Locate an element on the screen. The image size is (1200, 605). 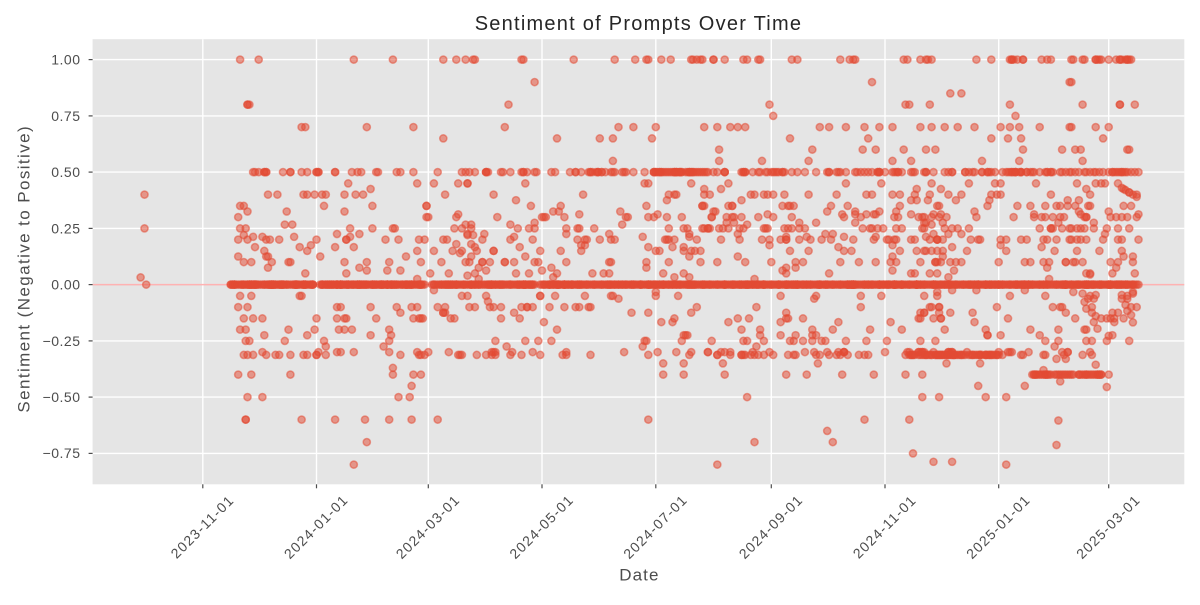
svg-text: Sentiment of Prompts Over Time is located at coordinates (639, 24).